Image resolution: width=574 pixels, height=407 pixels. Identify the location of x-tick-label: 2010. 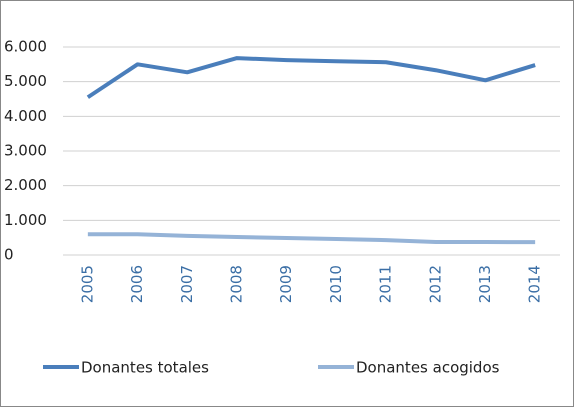
(336, 284).